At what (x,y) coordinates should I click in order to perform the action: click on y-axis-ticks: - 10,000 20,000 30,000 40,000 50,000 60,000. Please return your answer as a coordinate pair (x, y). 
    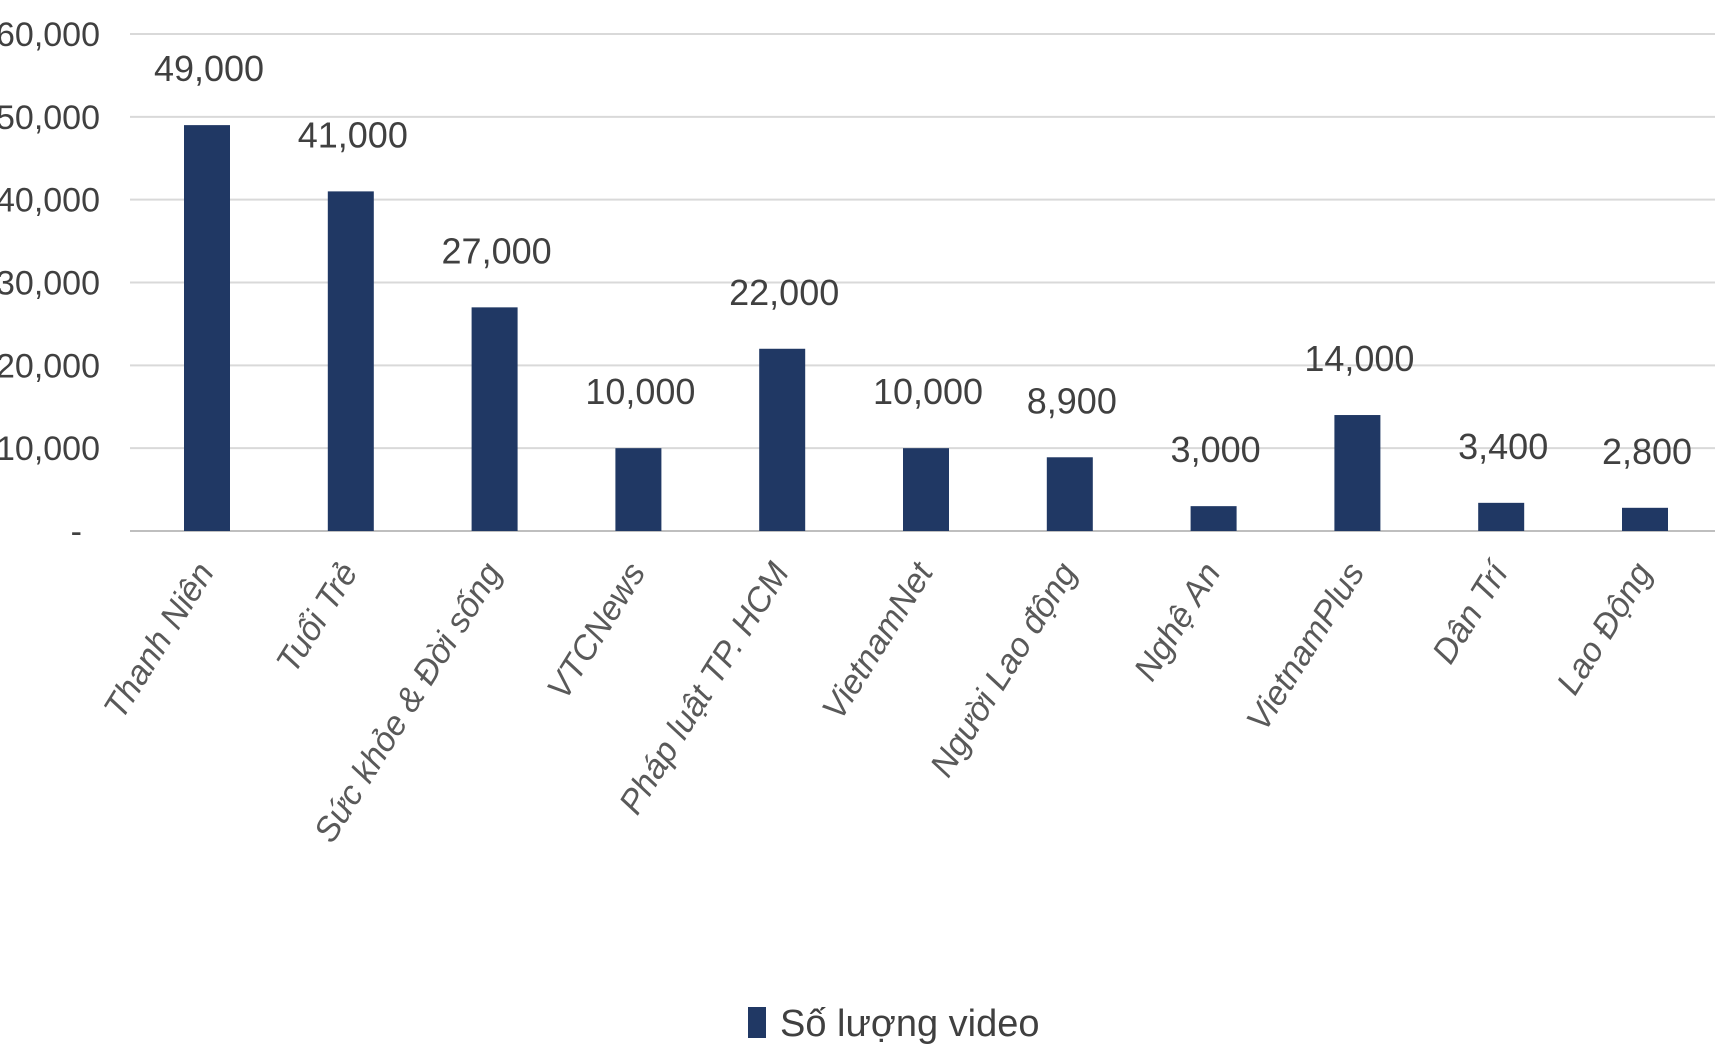
    Looking at the image, I should click on (50, 283).